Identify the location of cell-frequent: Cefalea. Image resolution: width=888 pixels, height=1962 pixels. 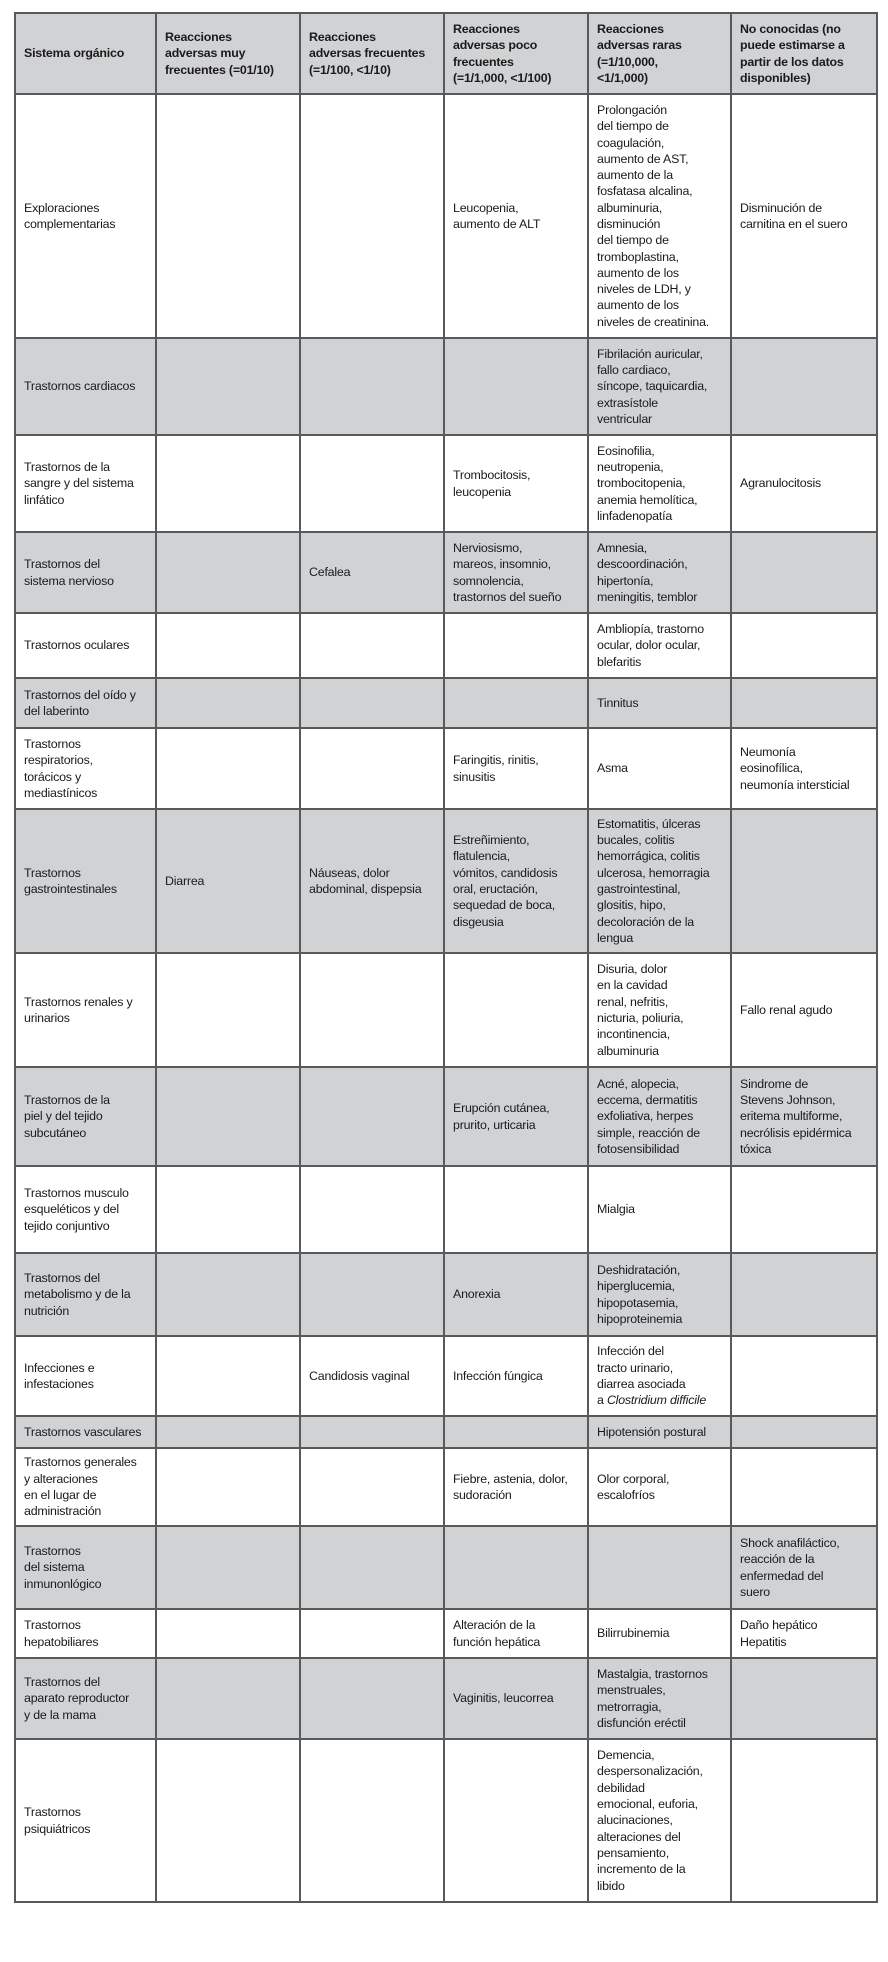
(372, 572).